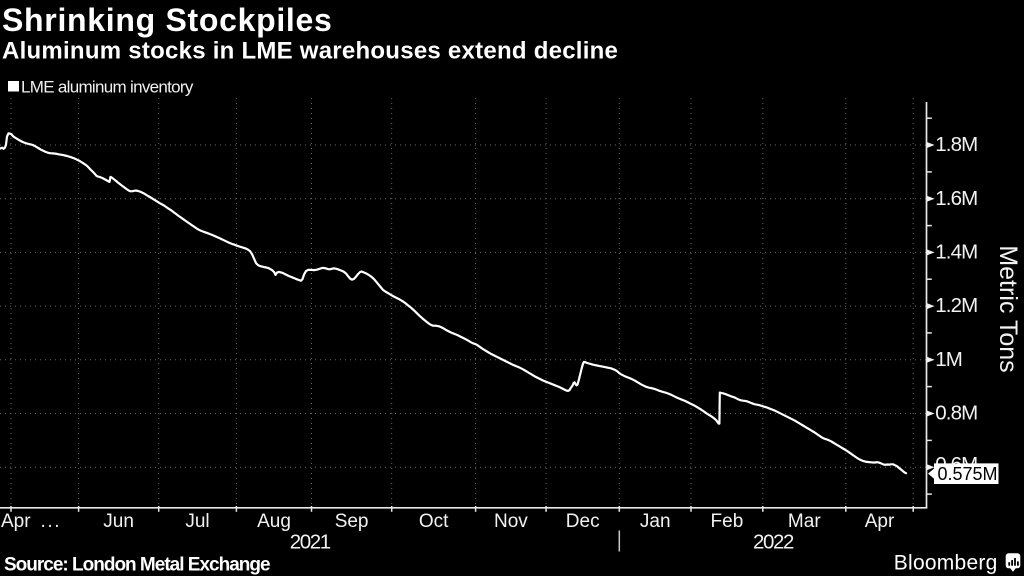  What do you see at coordinates (956, 413) in the screenshot?
I see `svg-text: 0.8M` at bounding box center [956, 413].